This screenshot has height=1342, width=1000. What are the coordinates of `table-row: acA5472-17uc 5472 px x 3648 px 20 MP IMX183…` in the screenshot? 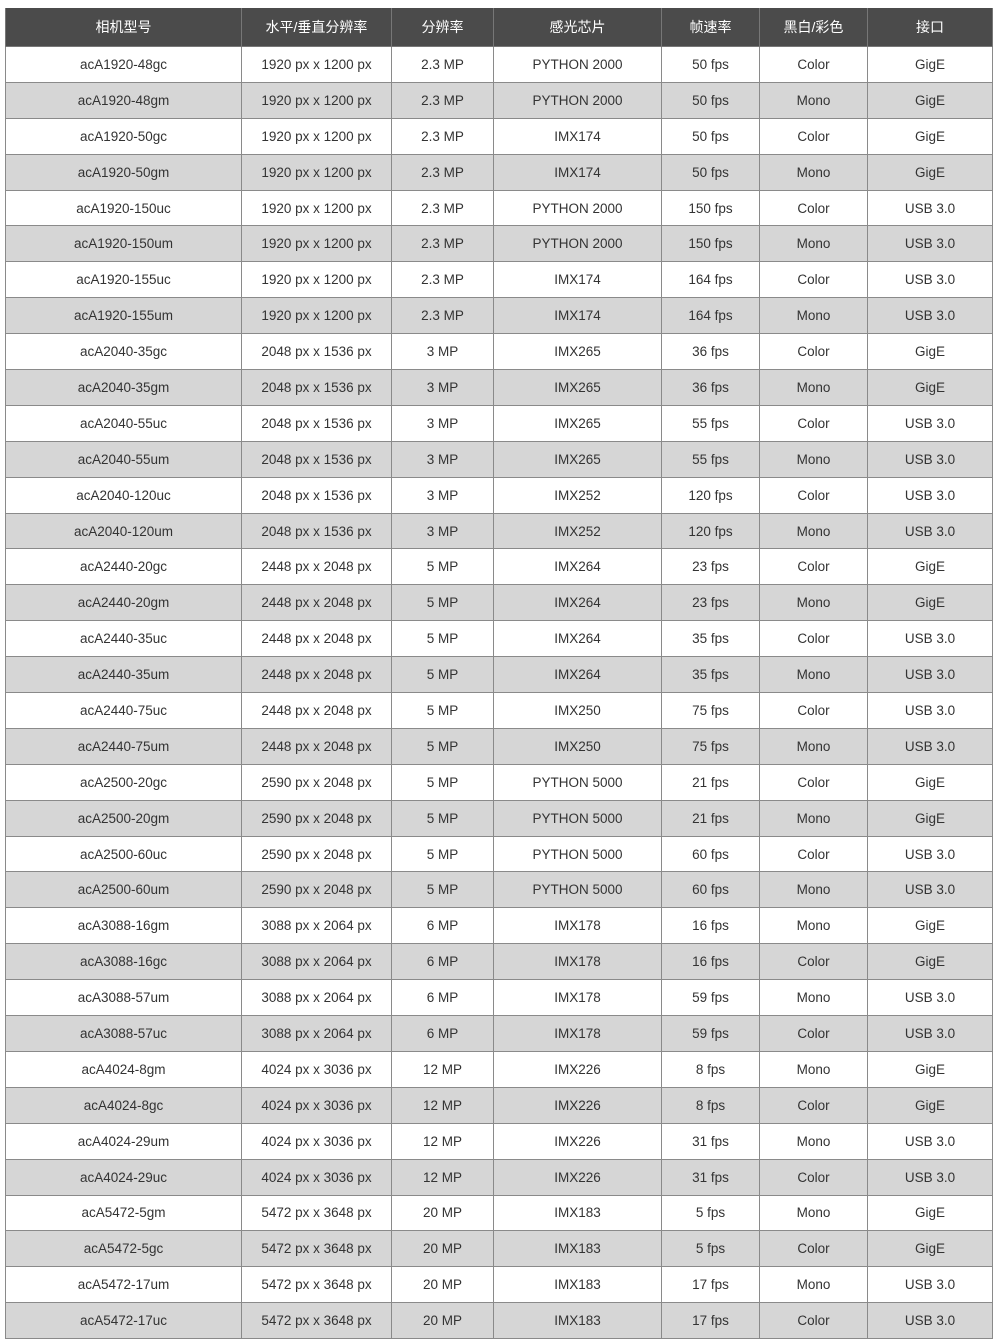 It's located at (499, 1321).